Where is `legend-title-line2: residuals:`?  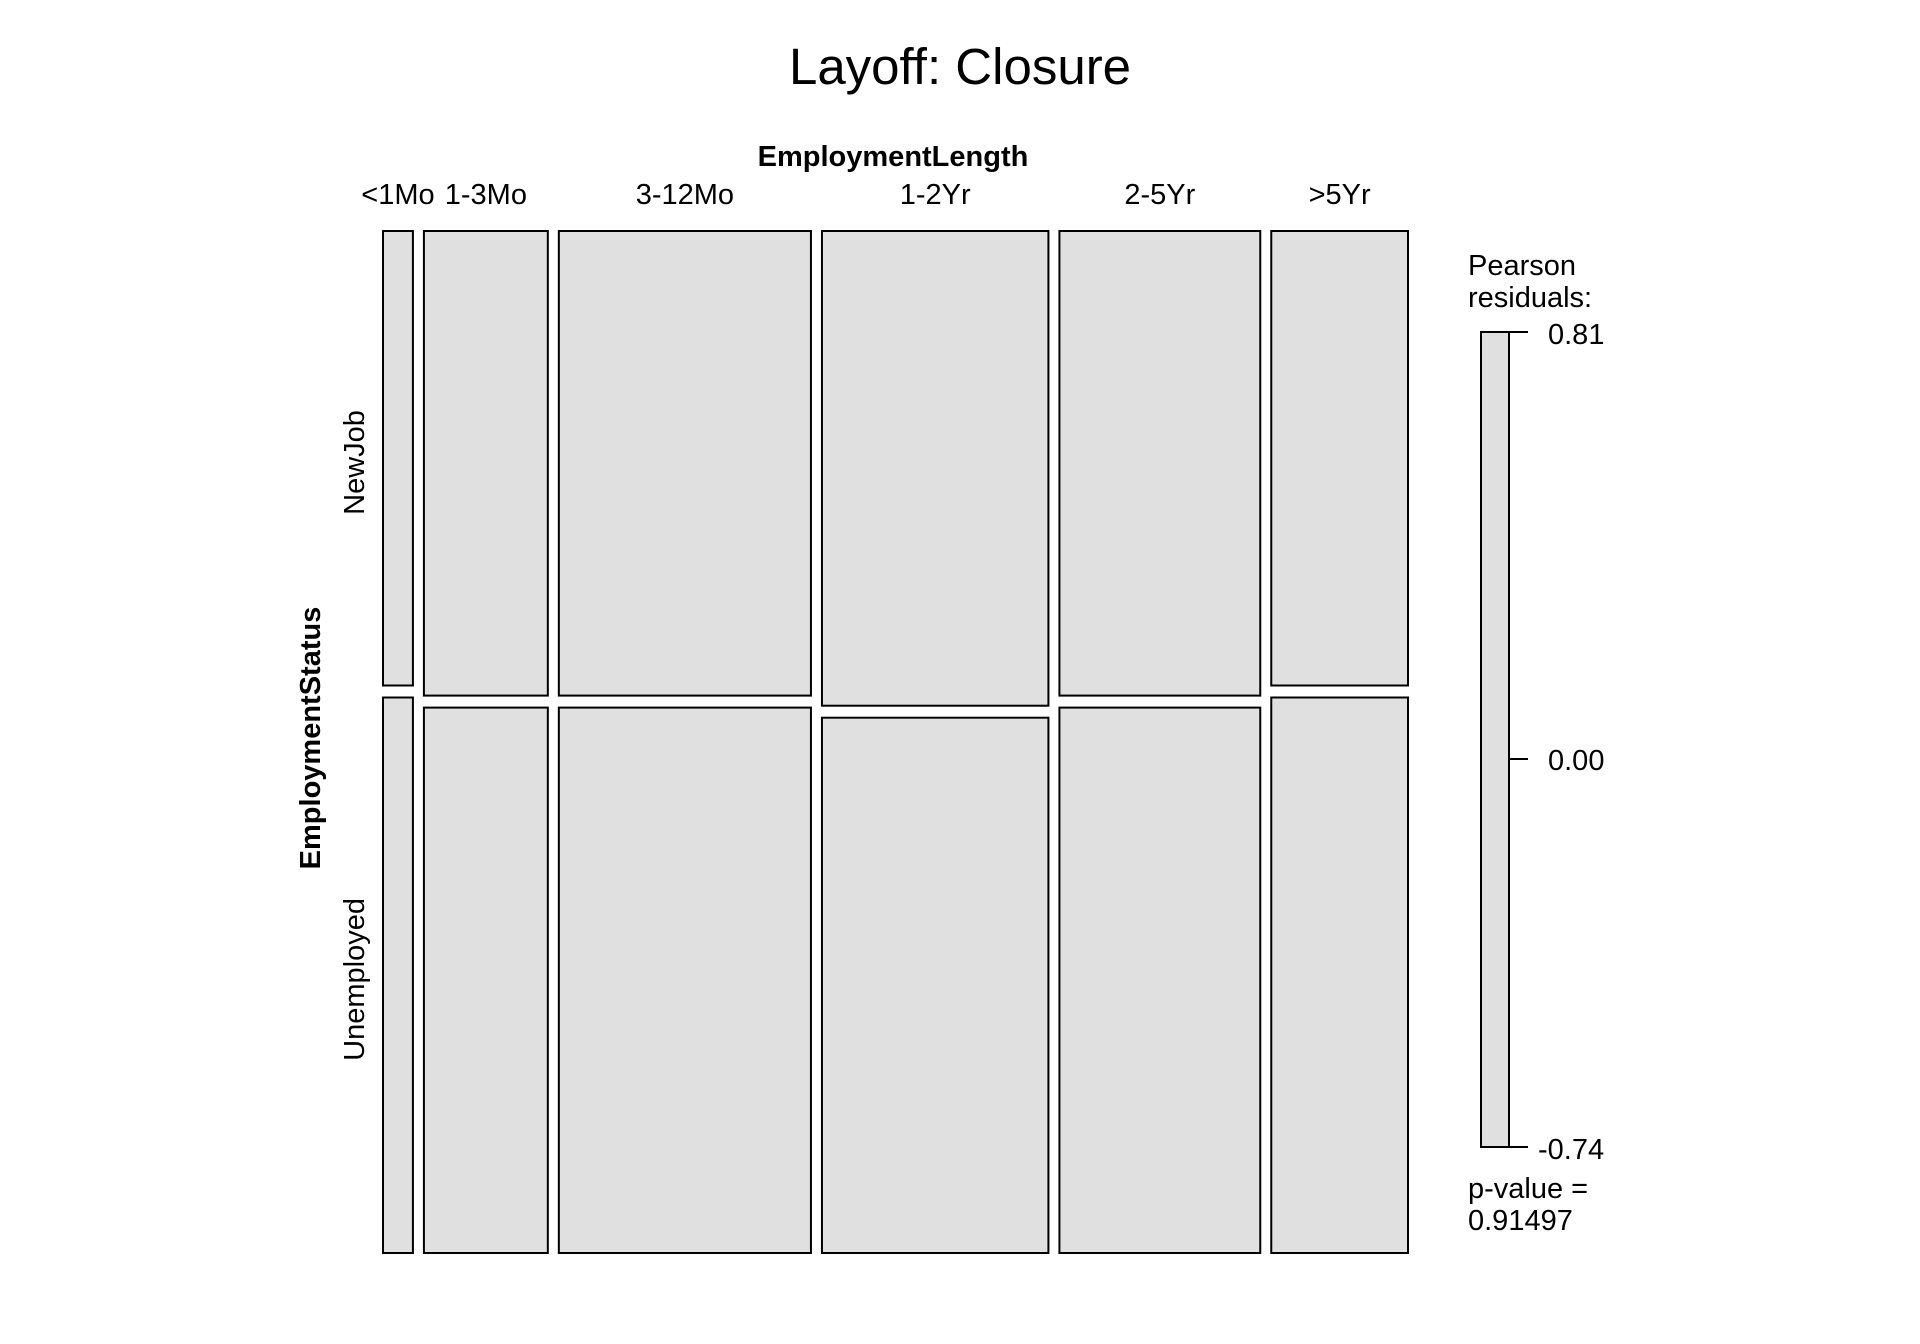
legend-title-line2: residuals: is located at coordinates (1530, 298).